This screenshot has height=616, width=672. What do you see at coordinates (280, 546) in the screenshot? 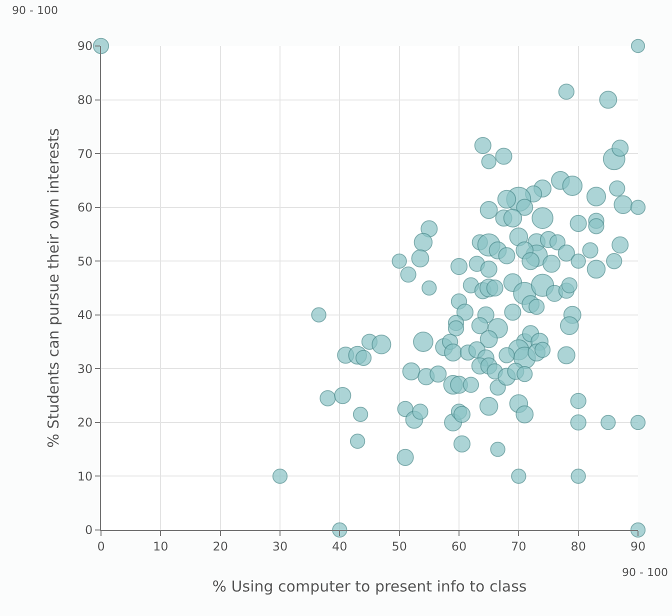
I see `x-tick-label: 30` at bounding box center [280, 546].